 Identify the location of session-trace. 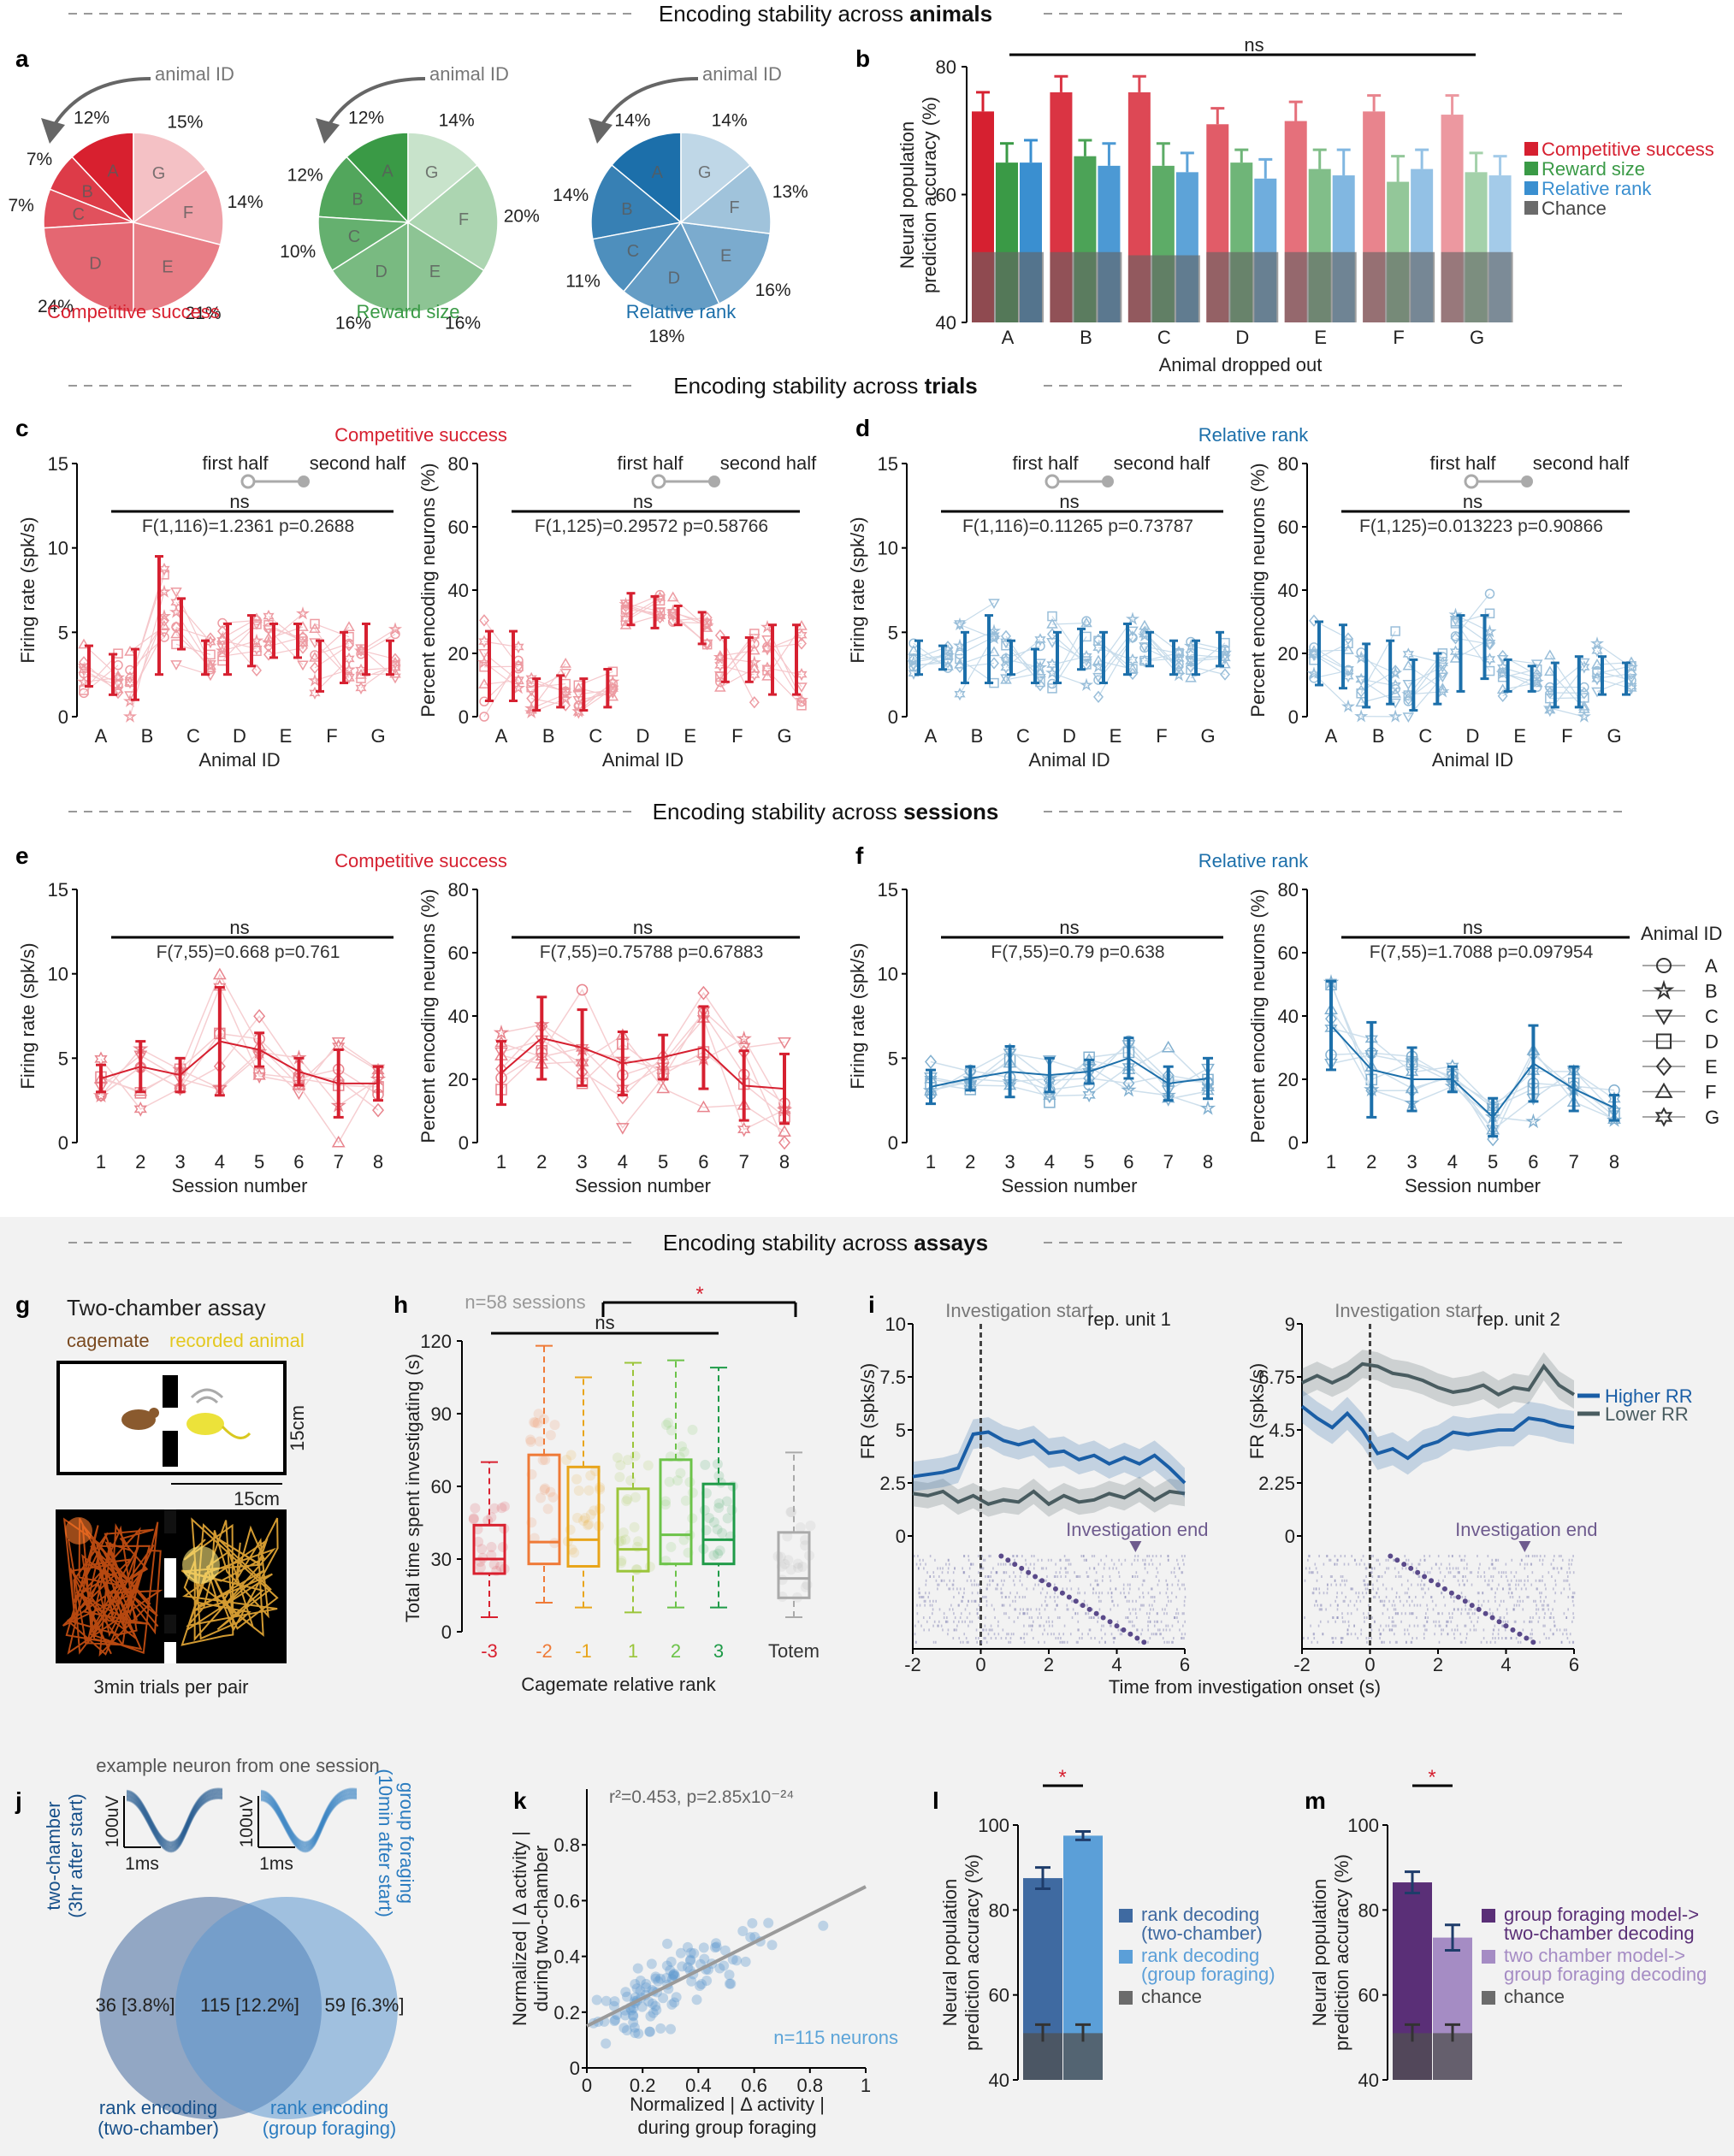
(239, 1047).